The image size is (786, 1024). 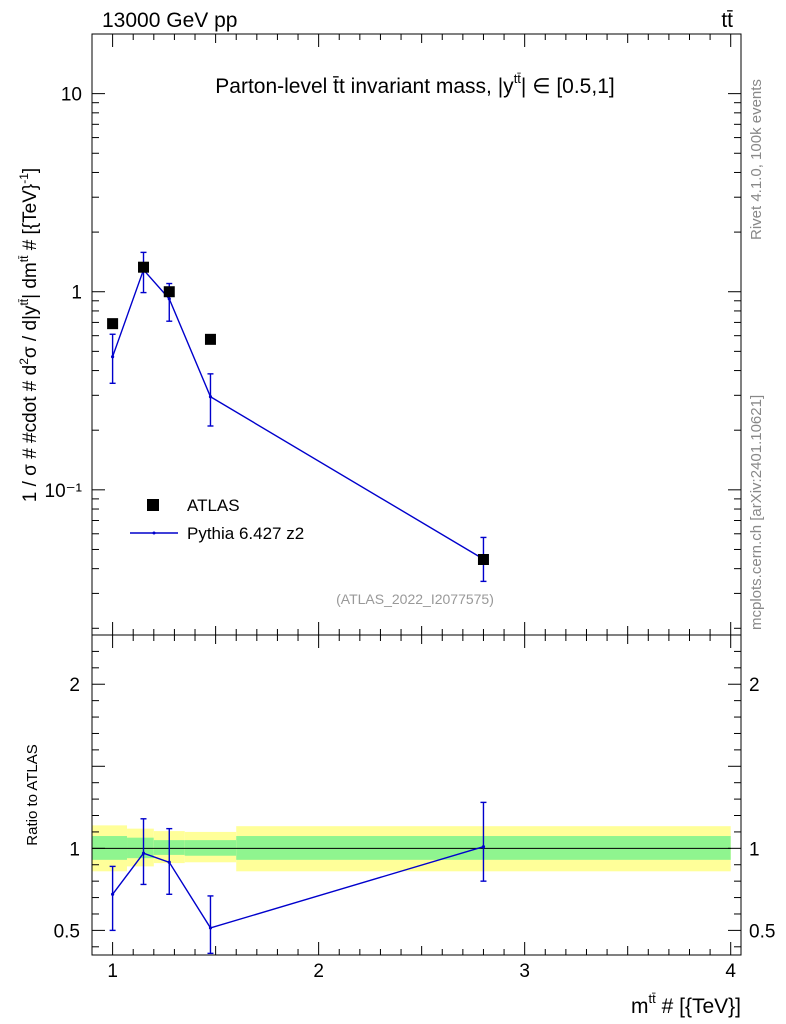 What do you see at coordinates (756, 512) in the screenshot?
I see `mcplots-label: mcplots.cern.ch [arXiv:2401.10621]` at bounding box center [756, 512].